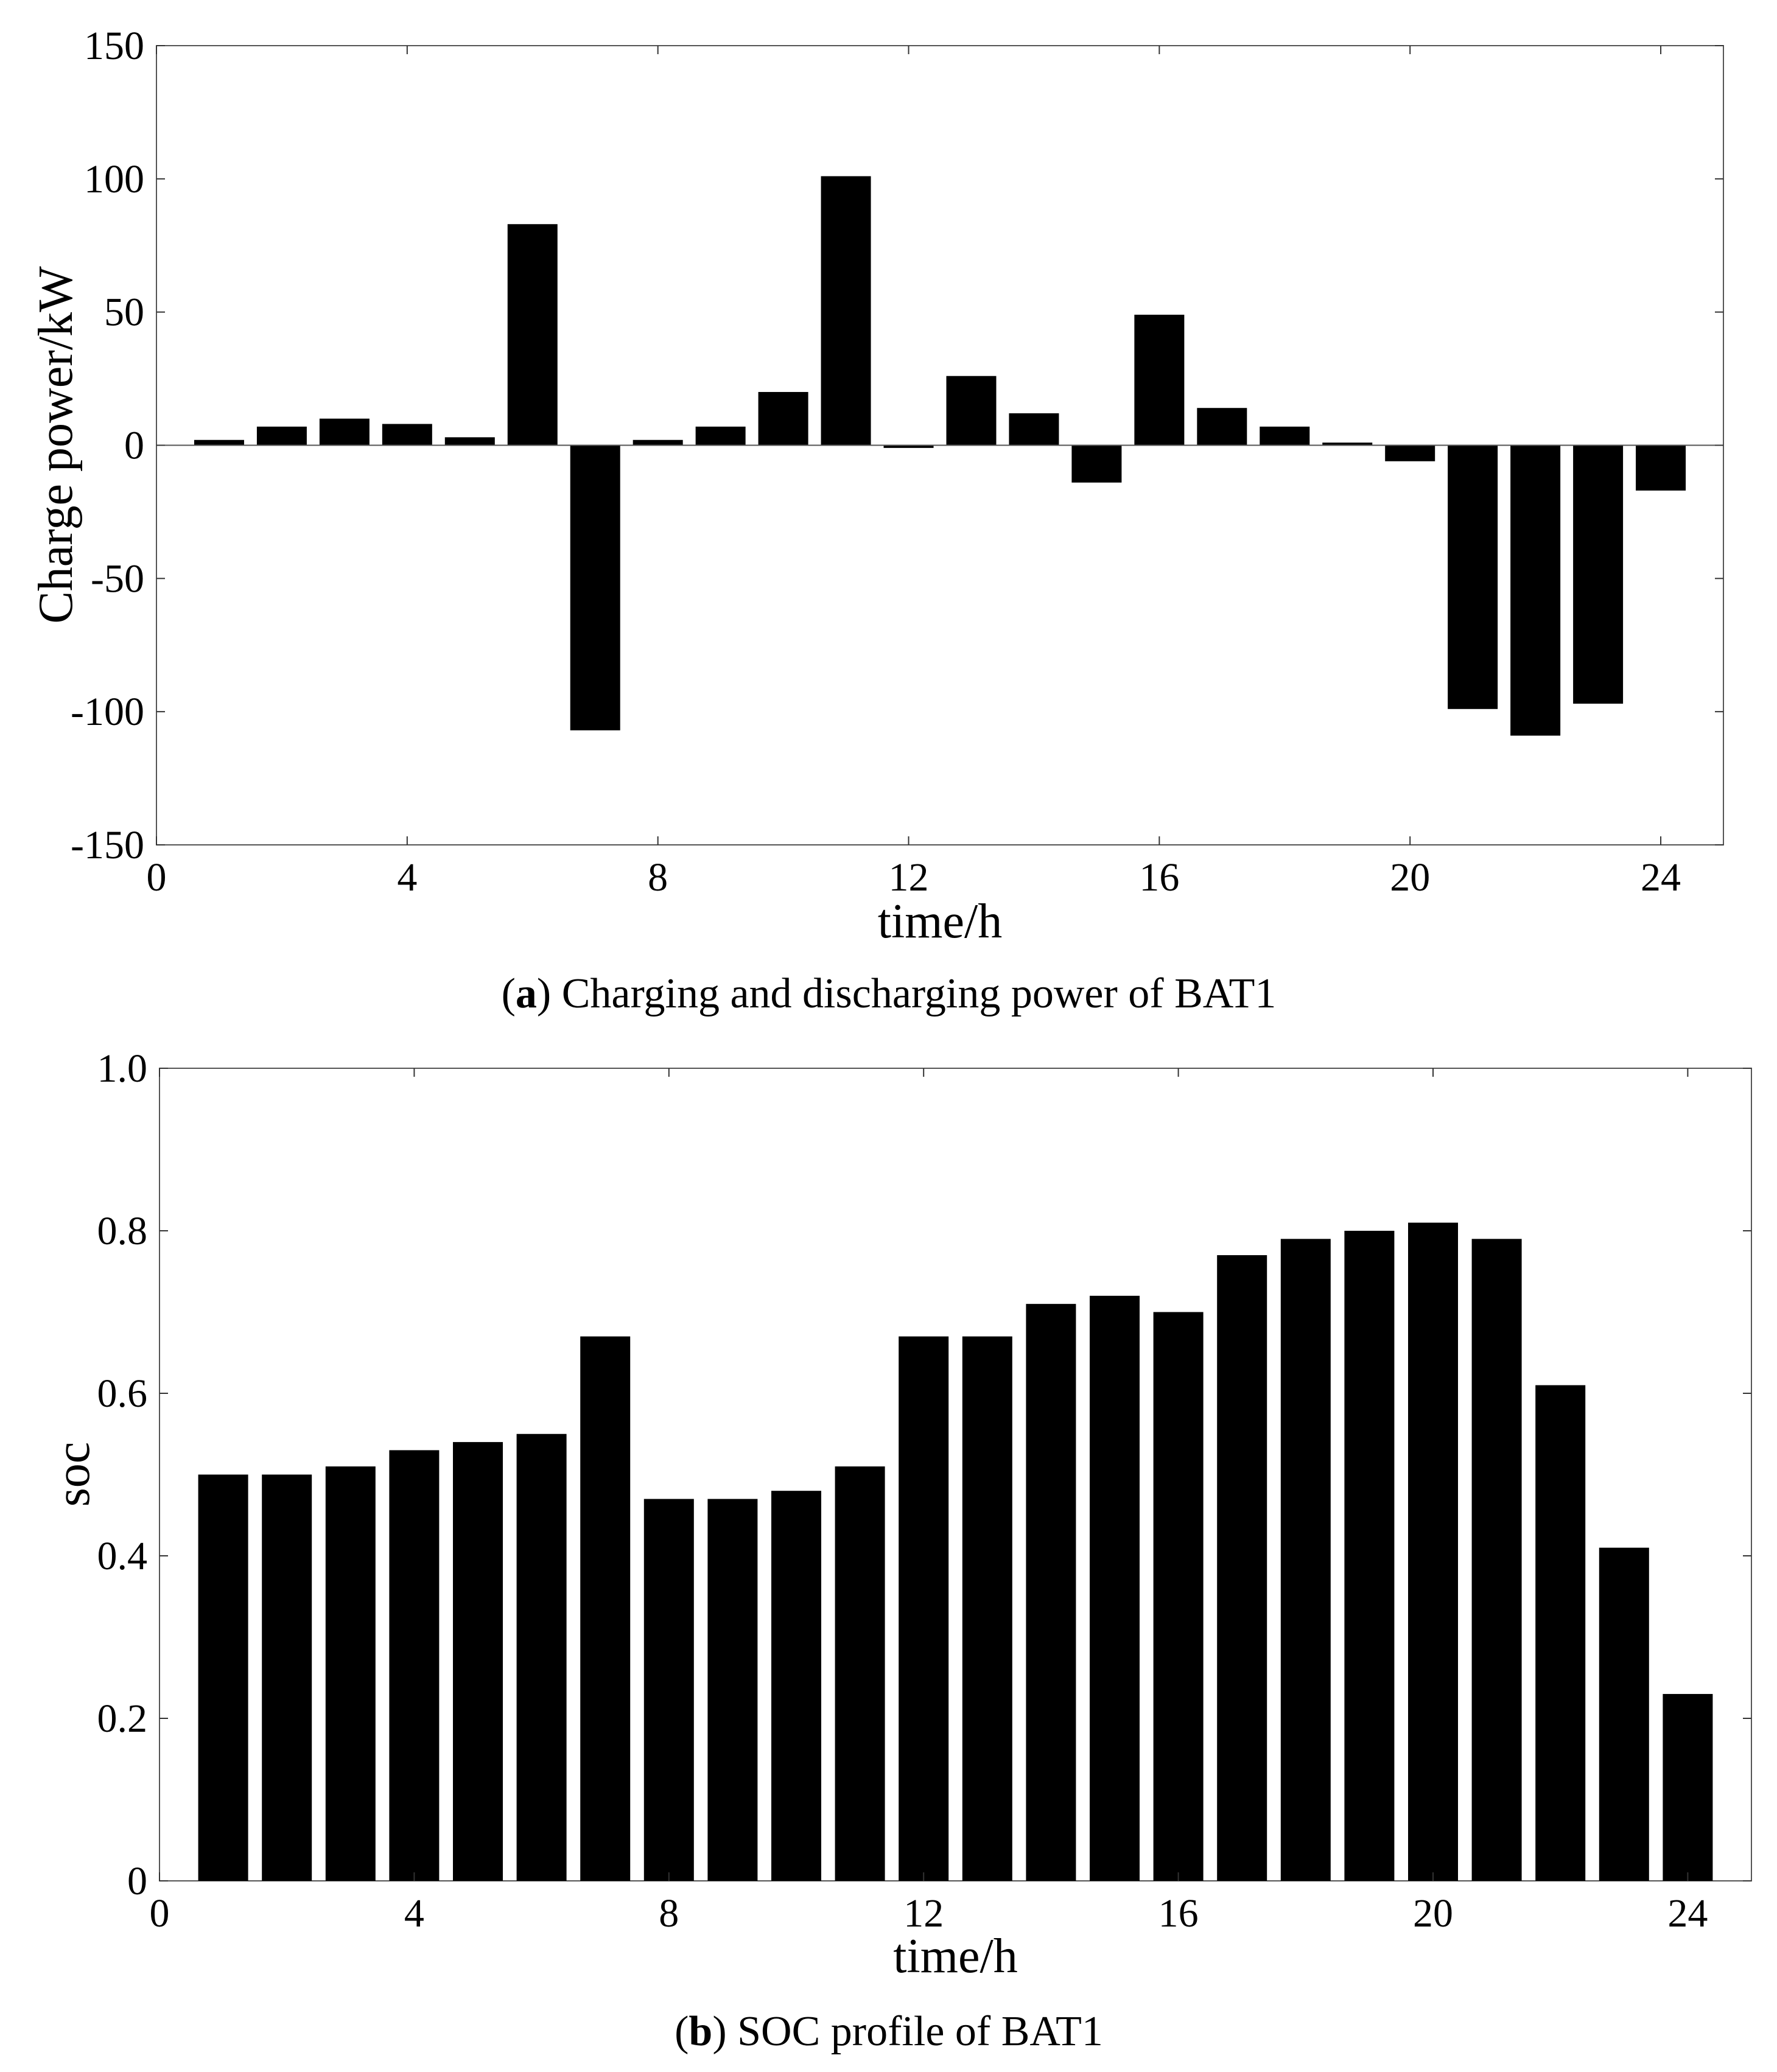 The height and width of the screenshot is (2072, 1777). I want to click on y-tick-label: 0.8, so click(122, 1231).